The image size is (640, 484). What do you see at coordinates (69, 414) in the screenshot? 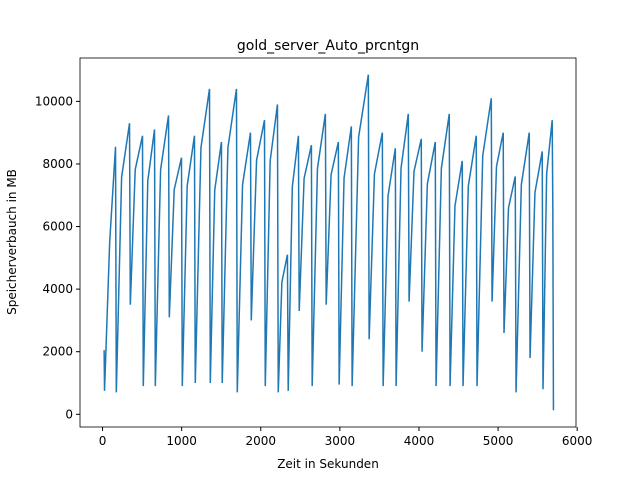
I see `y-tick-label: 0` at bounding box center [69, 414].